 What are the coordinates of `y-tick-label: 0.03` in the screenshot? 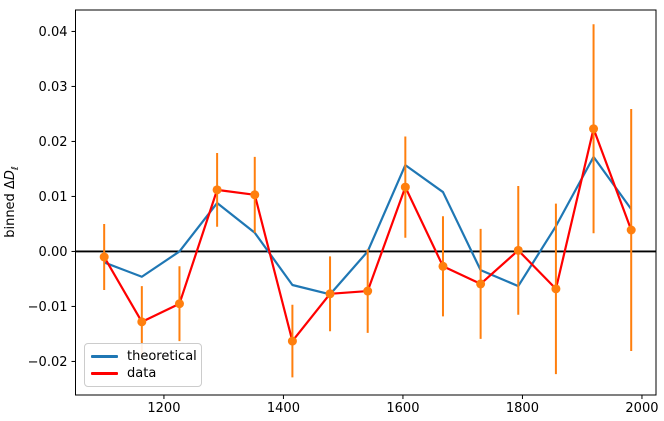 It's located at (53, 87).